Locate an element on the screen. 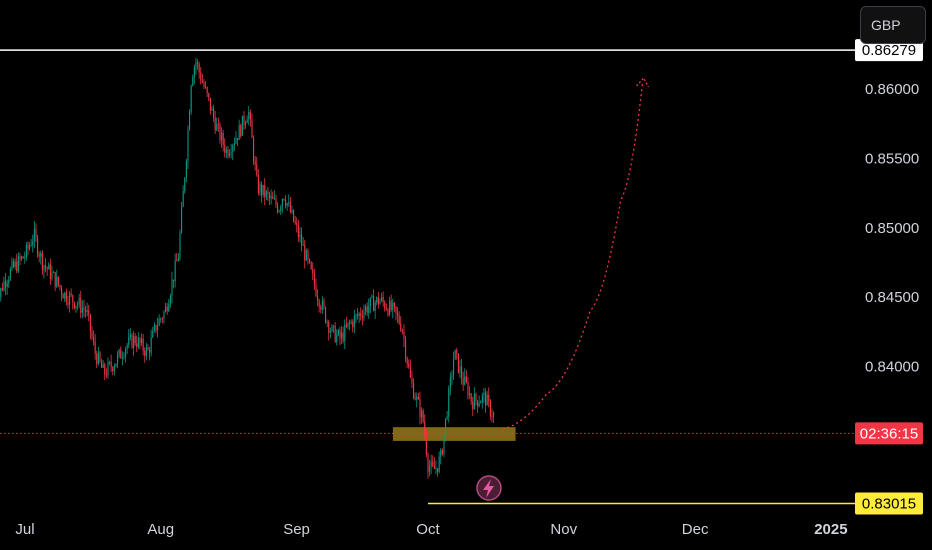 The height and width of the screenshot is (550, 932). flash-icon-group is located at coordinates (489, 488).